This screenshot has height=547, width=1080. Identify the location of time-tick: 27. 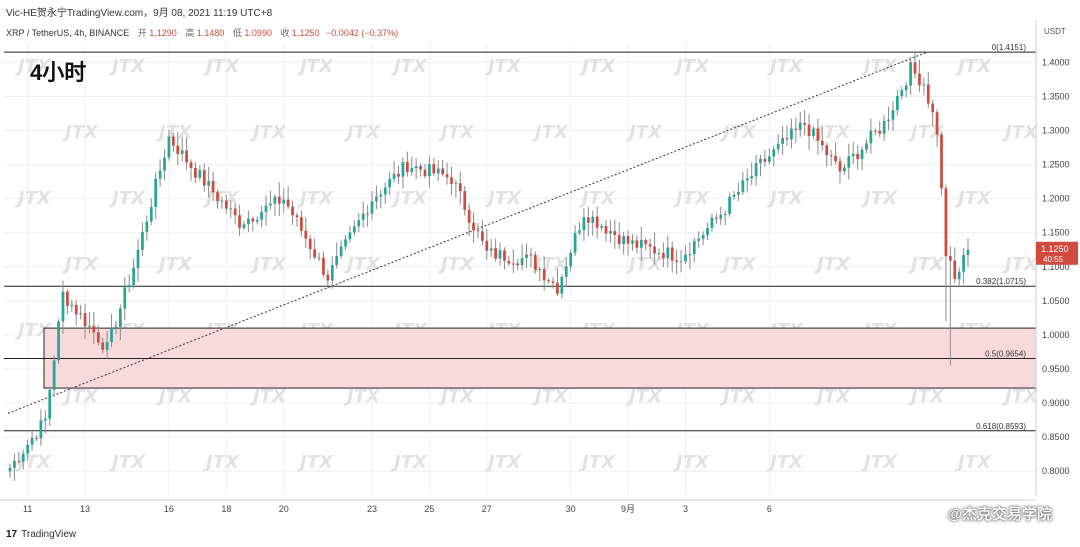
(487, 509).